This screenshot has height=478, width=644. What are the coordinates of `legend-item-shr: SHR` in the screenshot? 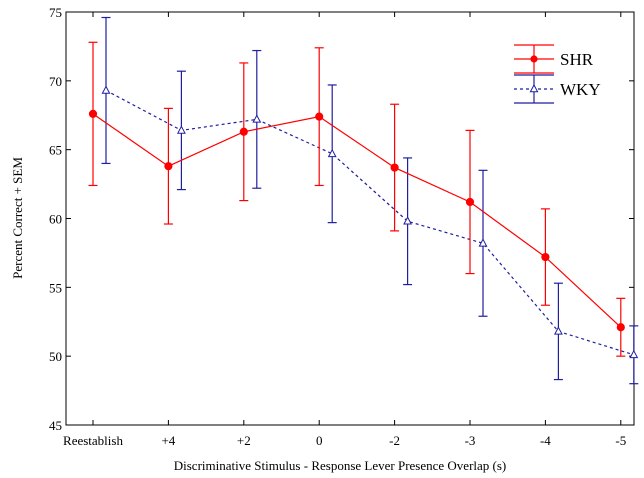 It's located at (554, 59).